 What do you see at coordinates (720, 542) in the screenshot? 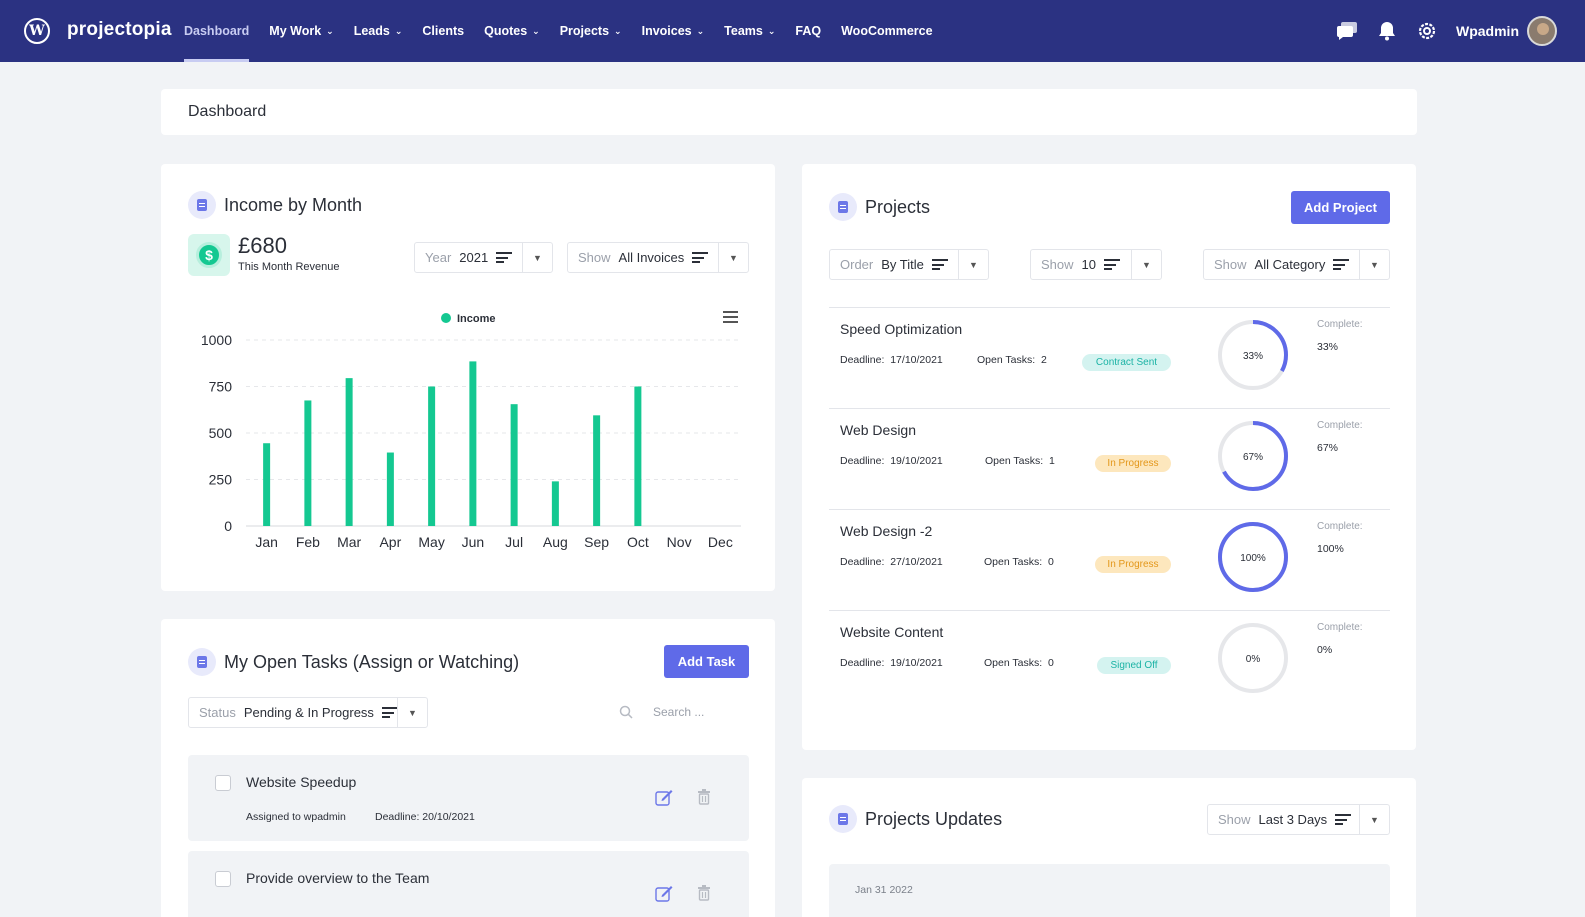
I see `x-tick-label: Dec` at bounding box center [720, 542].